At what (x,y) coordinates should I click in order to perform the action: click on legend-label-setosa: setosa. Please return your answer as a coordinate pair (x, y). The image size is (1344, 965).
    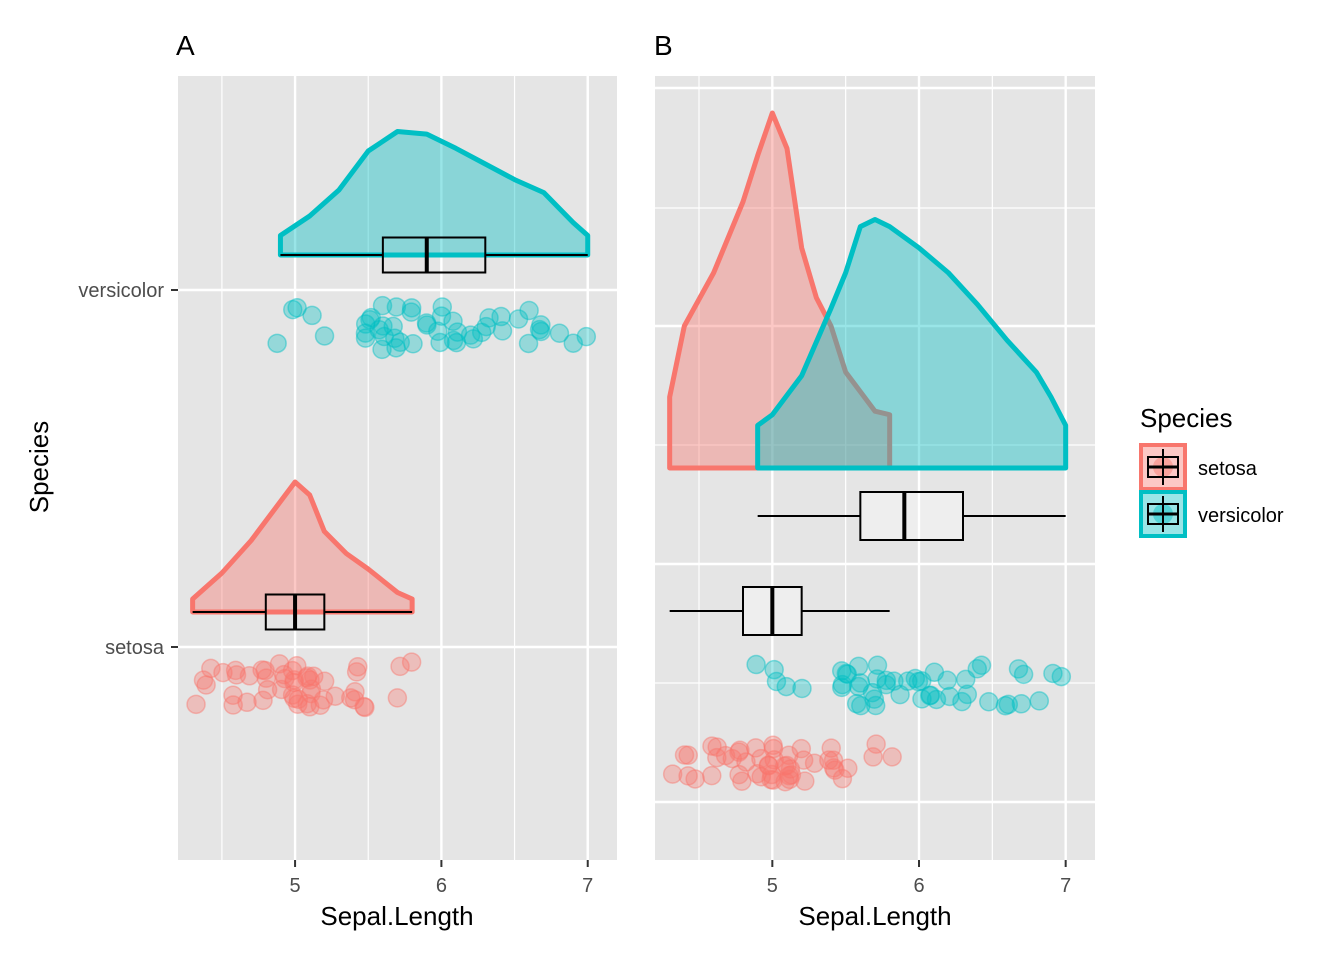
    Looking at the image, I should click on (1228, 469).